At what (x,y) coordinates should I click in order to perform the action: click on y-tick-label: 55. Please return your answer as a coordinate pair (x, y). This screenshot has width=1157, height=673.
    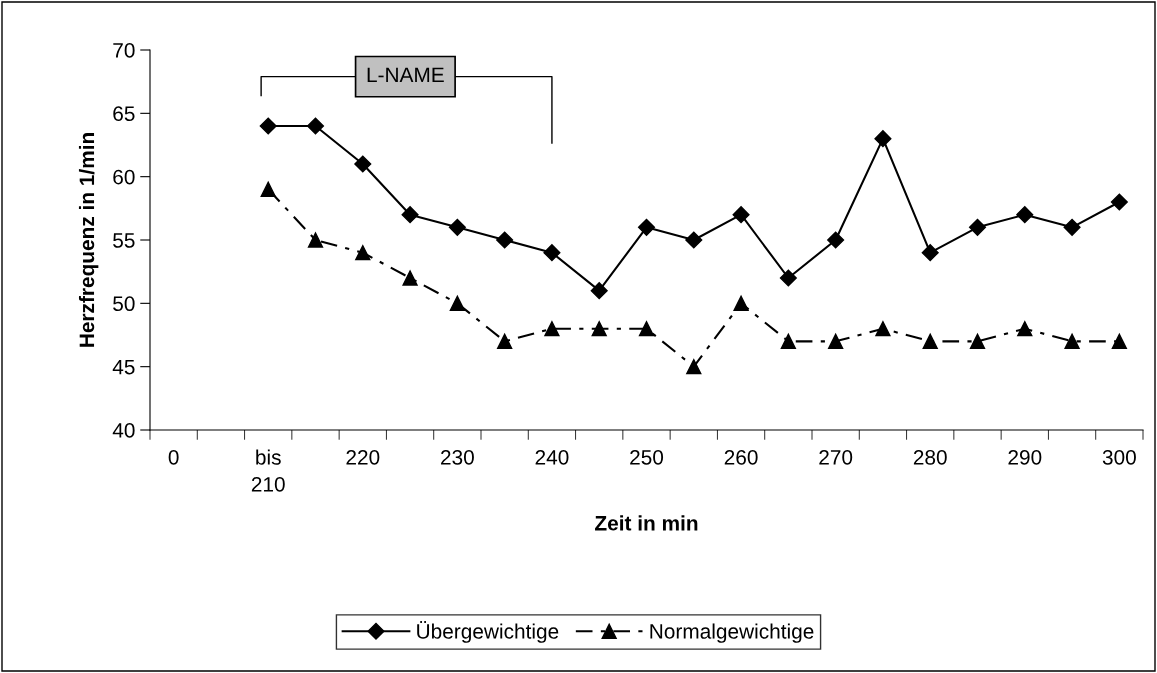
    Looking at the image, I should click on (124, 240).